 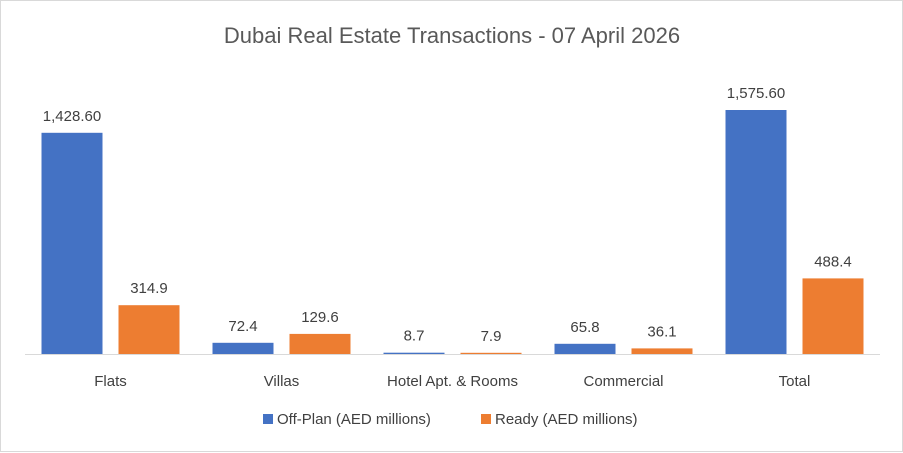 What do you see at coordinates (756, 232) in the screenshot?
I see `bar-off-plan-total` at bounding box center [756, 232].